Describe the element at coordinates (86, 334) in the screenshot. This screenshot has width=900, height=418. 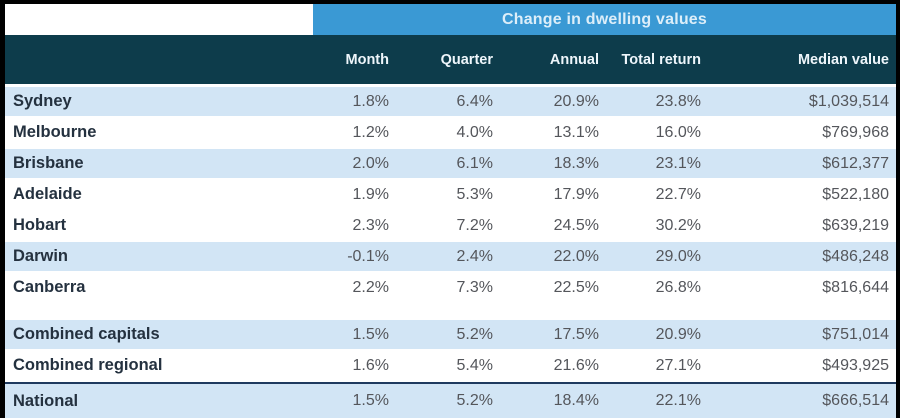
I see `row-label: Combined capitals` at that location.